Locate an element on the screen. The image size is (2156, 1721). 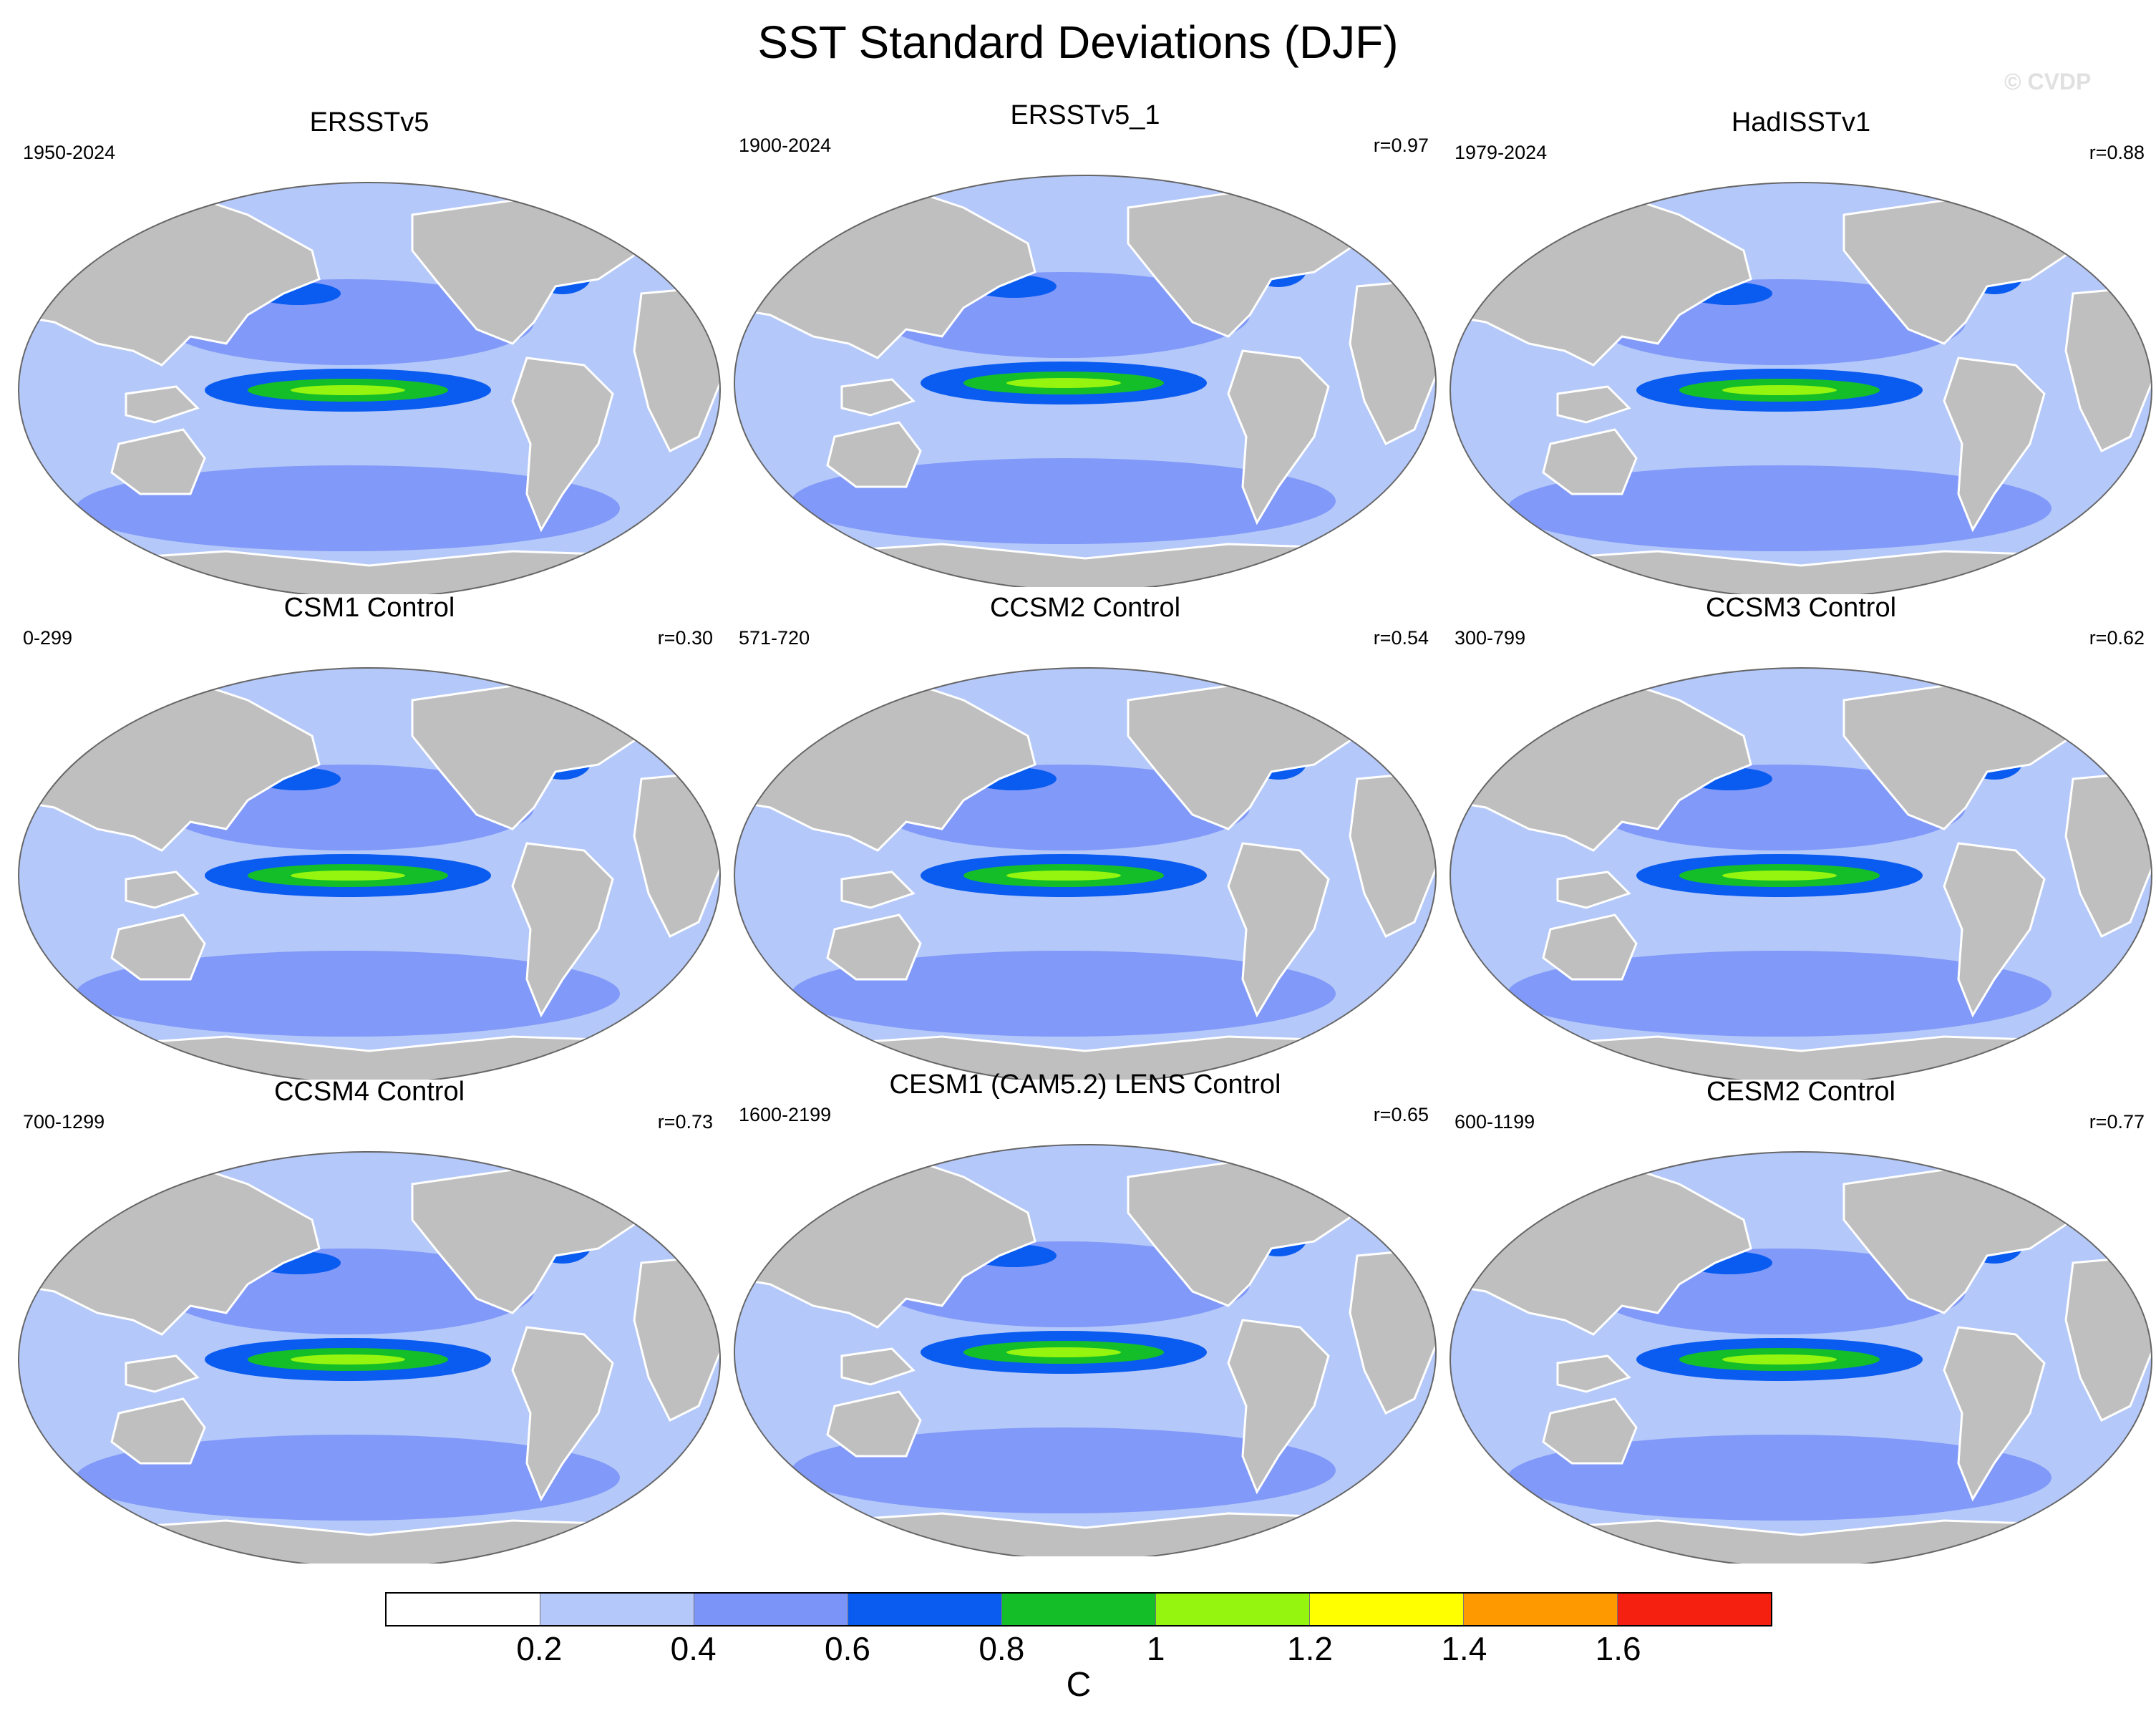
panel-period: 600-1199 is located at coordinates (1495, 1122).